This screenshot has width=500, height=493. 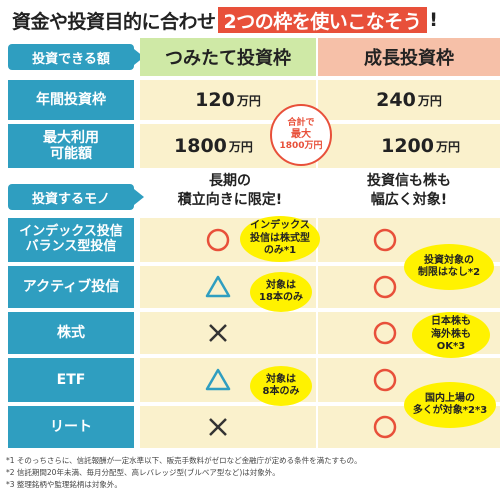 I want to click on feature-a-line1: 長期の, so click(x=230, y=181).